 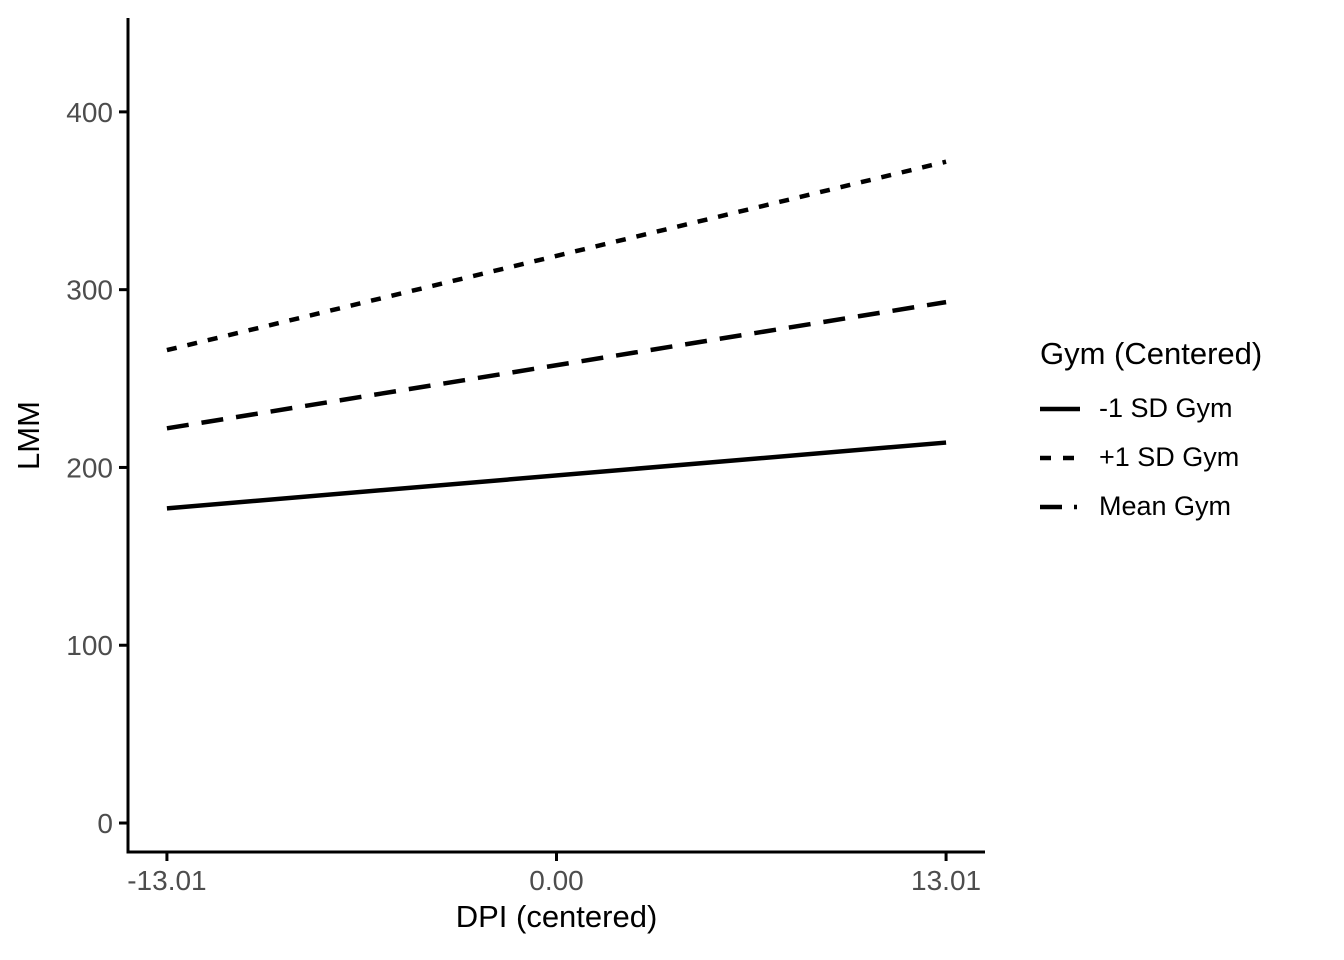 I want to click on legend-item: Mean Gym, so click(x=1151, y=507).